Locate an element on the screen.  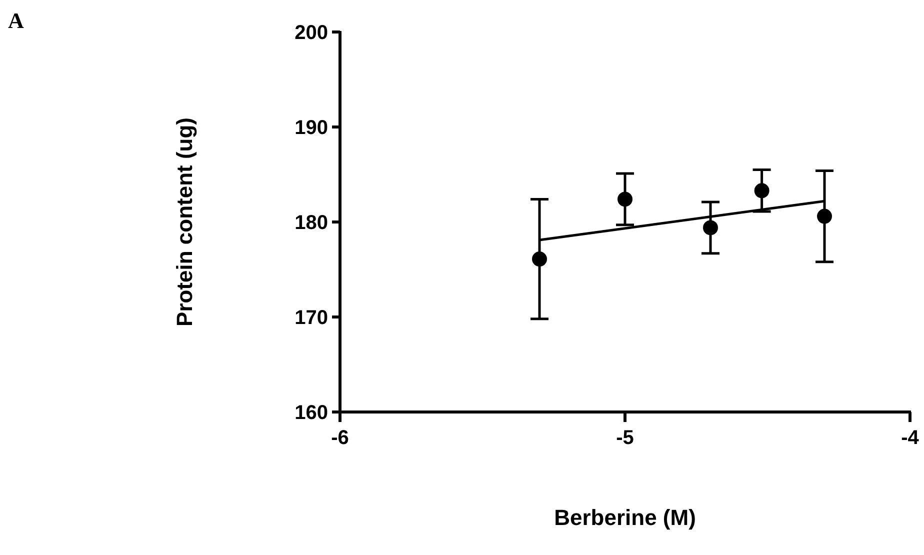
x-tick-label: -6 is located at coordinates (340, 438).